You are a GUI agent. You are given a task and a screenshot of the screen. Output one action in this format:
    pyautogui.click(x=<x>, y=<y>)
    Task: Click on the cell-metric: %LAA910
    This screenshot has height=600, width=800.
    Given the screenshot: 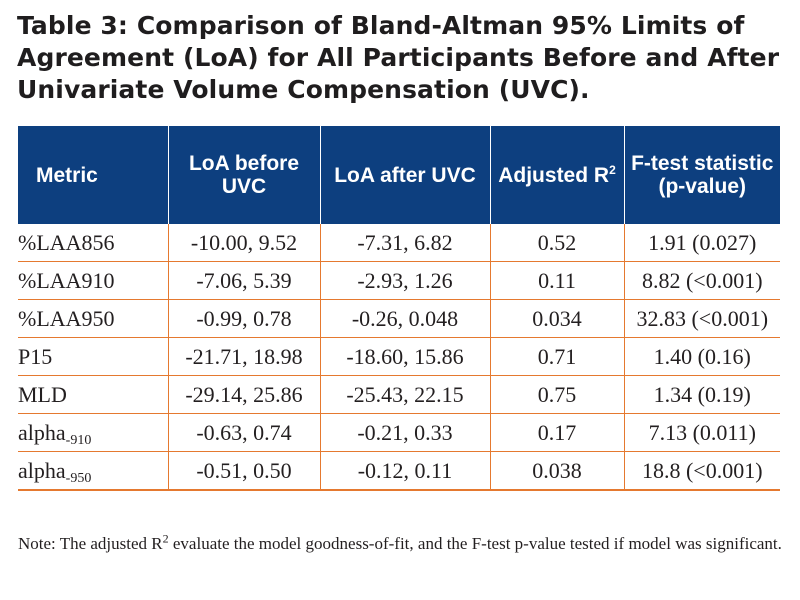 What is the action you would take?
    pyautogui.click(x=93, y=280)
    